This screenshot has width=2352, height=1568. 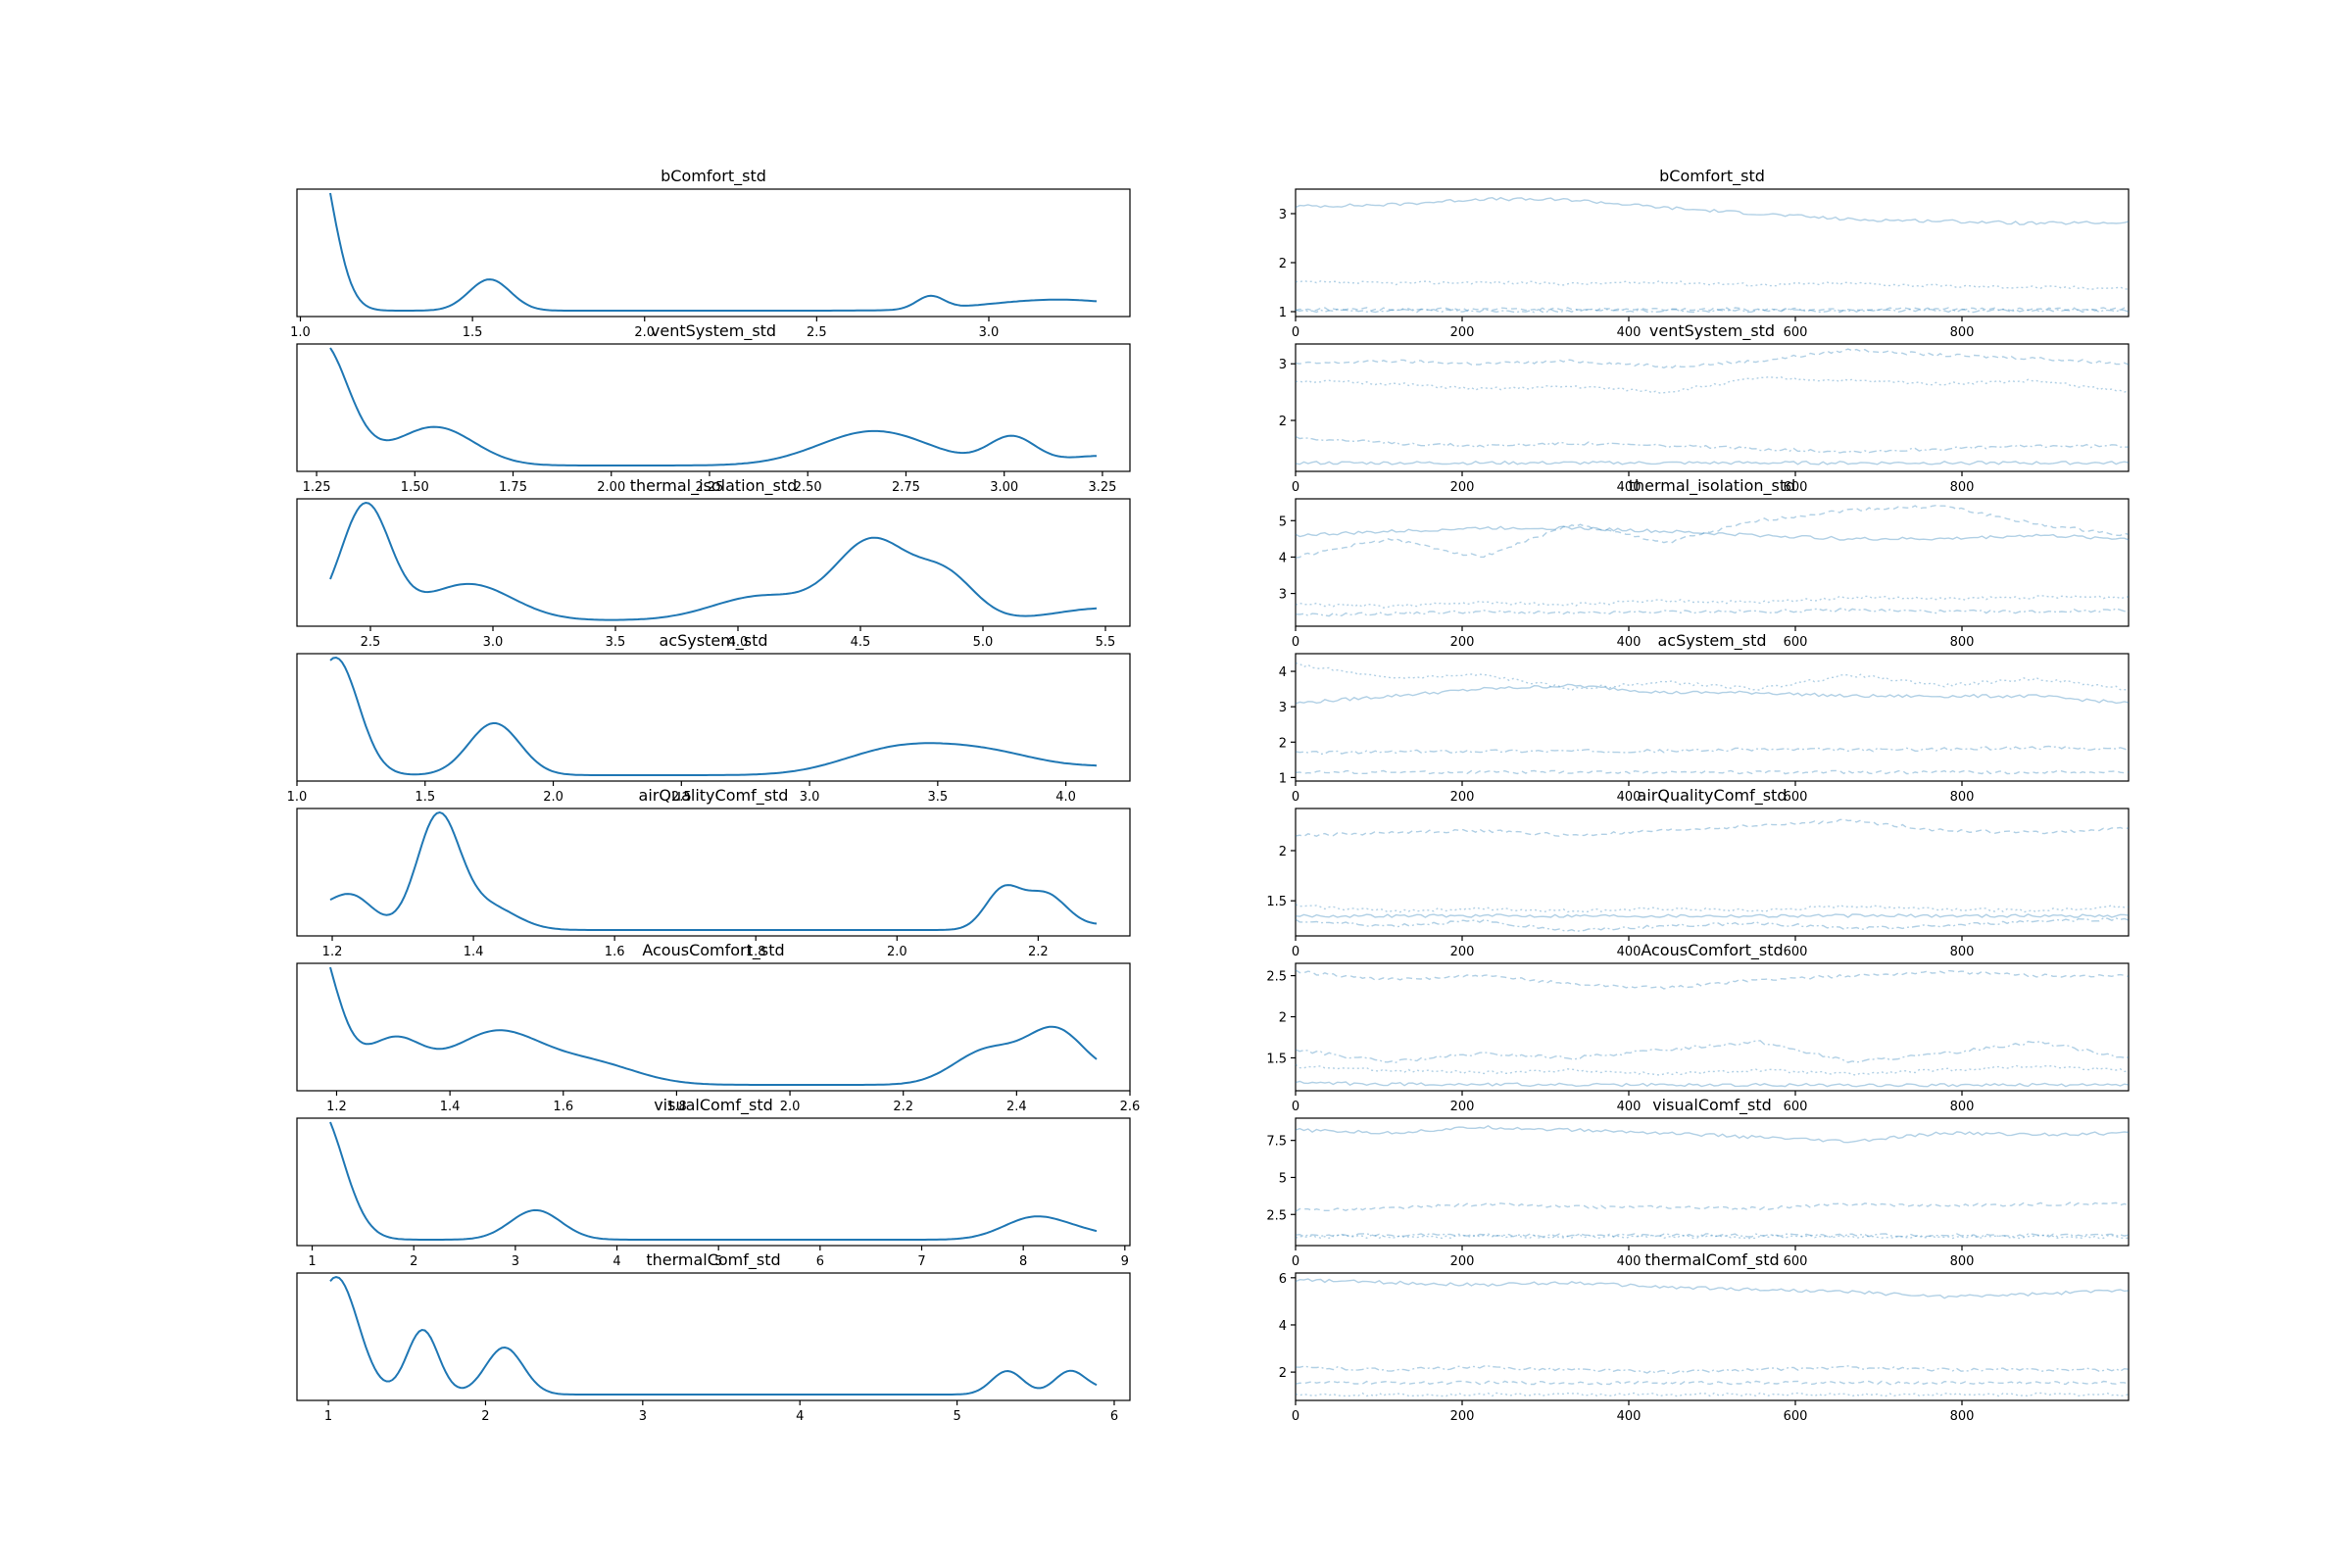 I want to click on x-tick-label: 2.4, so click(x=1016, y=1107).